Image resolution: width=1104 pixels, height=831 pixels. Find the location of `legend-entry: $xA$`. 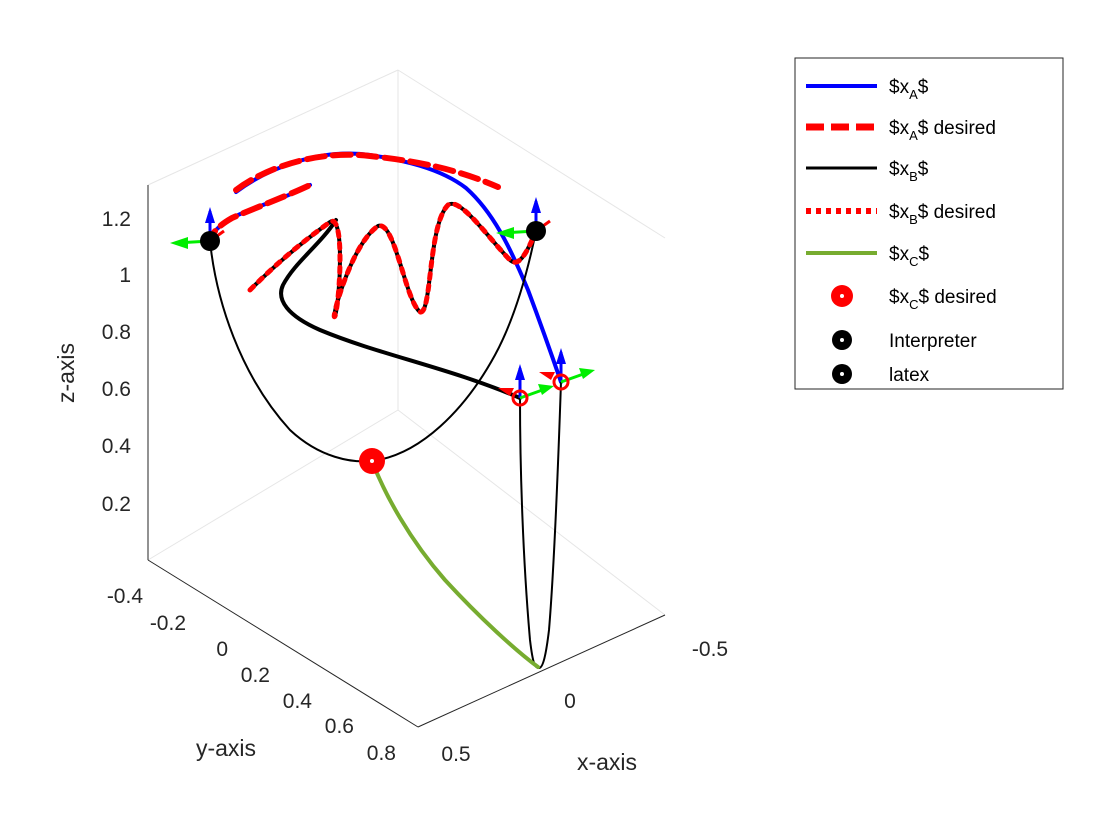

legend-entry: $xA$ is located at coordinates (867, 89).